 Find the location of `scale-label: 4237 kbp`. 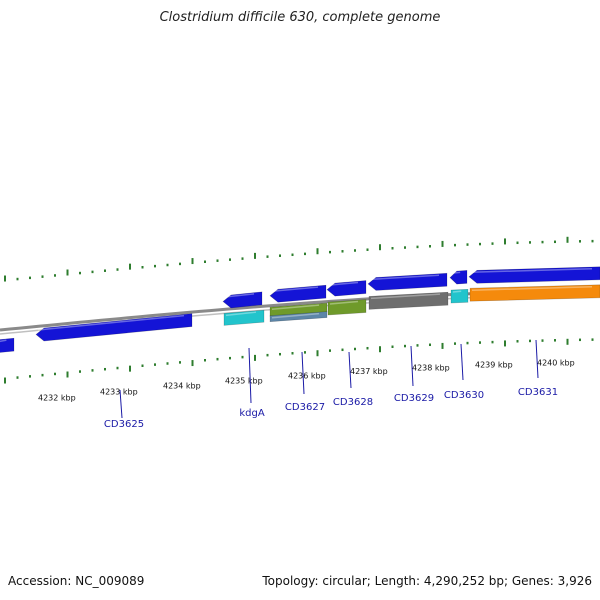

scale-label: 4237 kbp is located at coordinates (369, 371).